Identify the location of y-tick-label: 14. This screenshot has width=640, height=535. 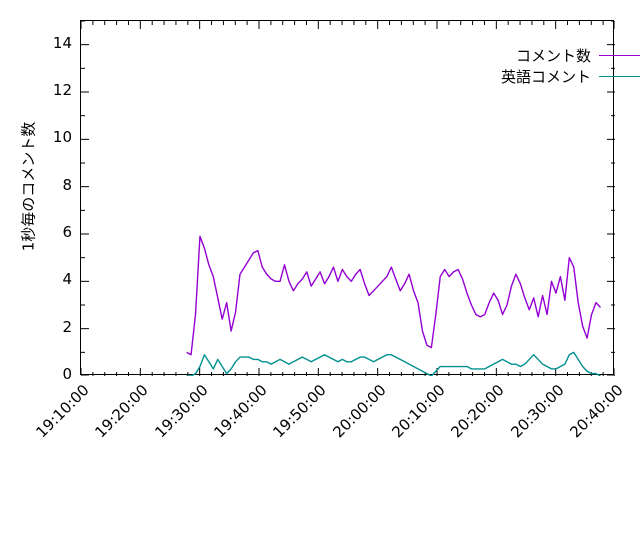
(62, 42).